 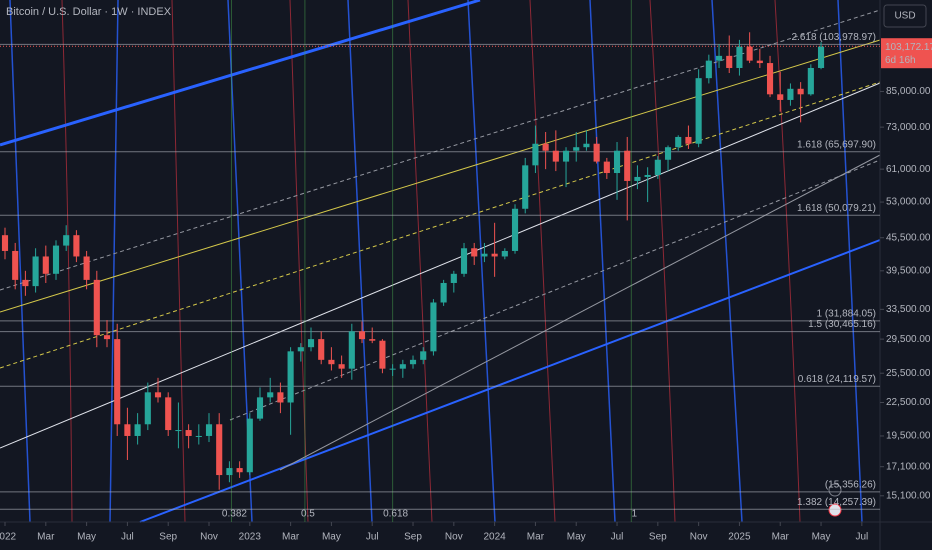 What do you see at coordinates (908, 466) in the screenshot?
I see `y-tick-label: 17,100.00` at bounding box center [908, 466].